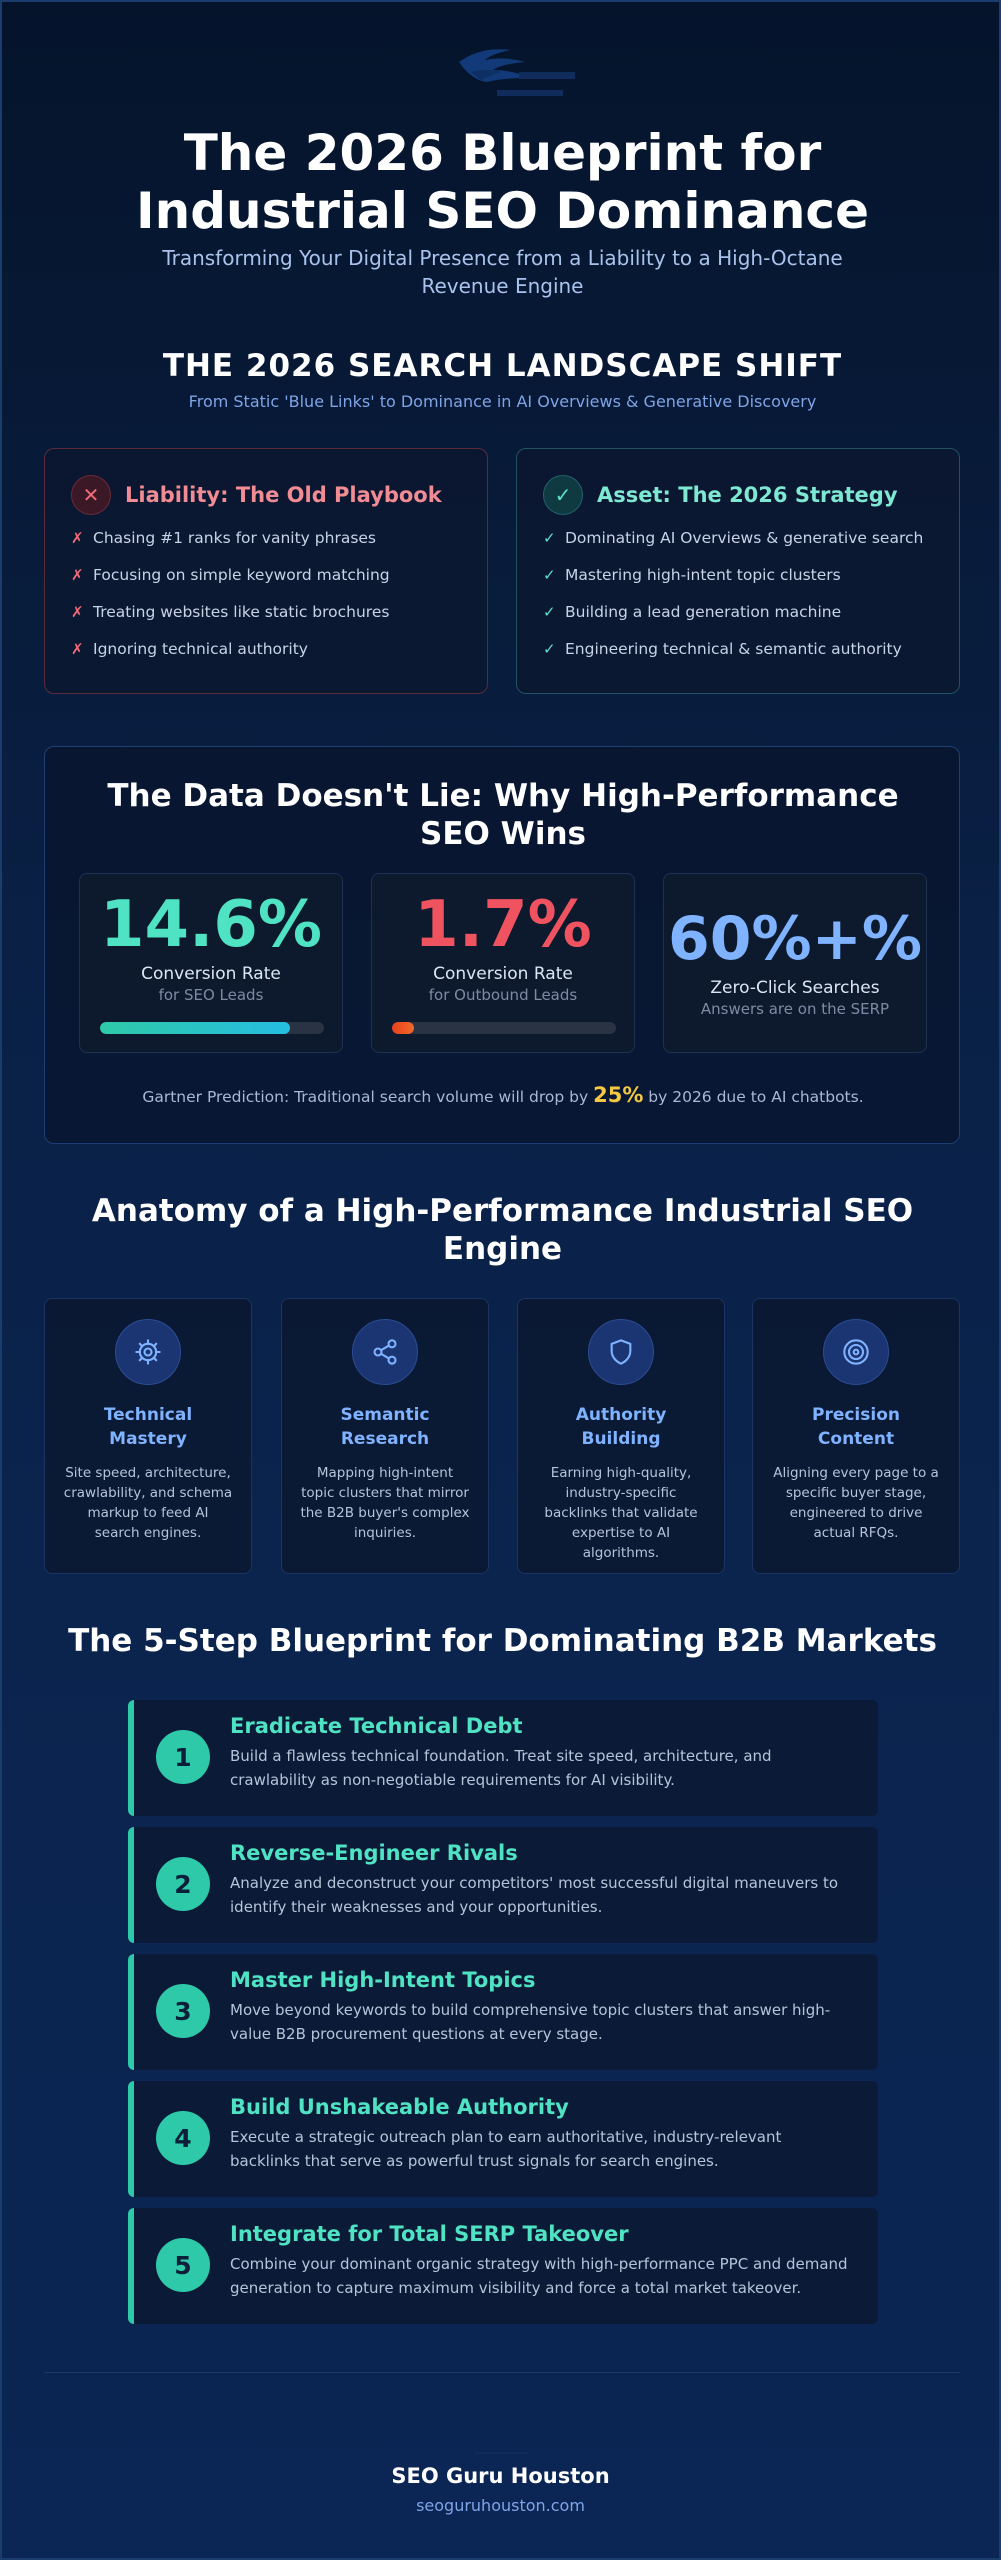 Image resolution: width=1001 pixels, height=2560 pixels. I want to click on step-number: 4, so click(183, 2138).